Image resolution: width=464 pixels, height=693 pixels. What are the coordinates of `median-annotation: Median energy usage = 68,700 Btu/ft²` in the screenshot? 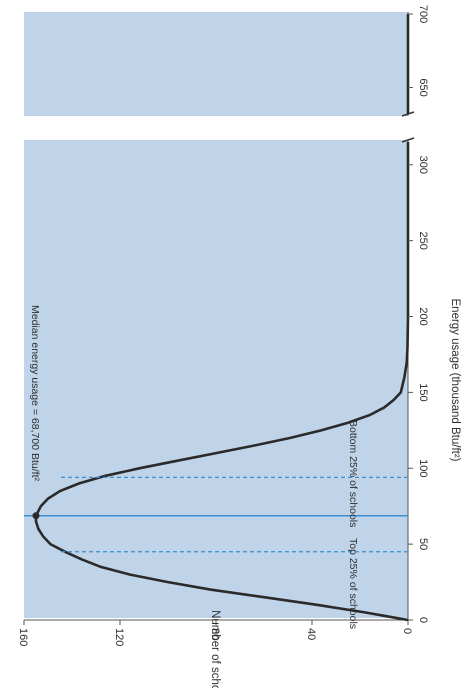 It's located at (35, 393).